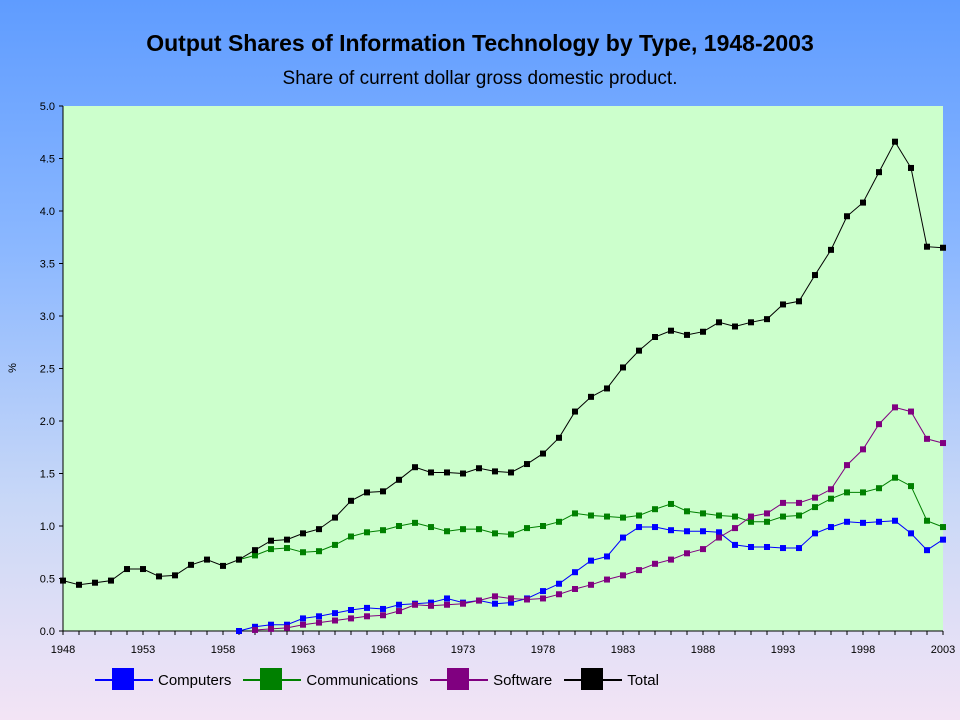 This screenshot has height=720, width=960. What do you see at coordinates (272, 680) in the screenshot?
I see `legend-marker-communications` at bounding box center [272, 680].